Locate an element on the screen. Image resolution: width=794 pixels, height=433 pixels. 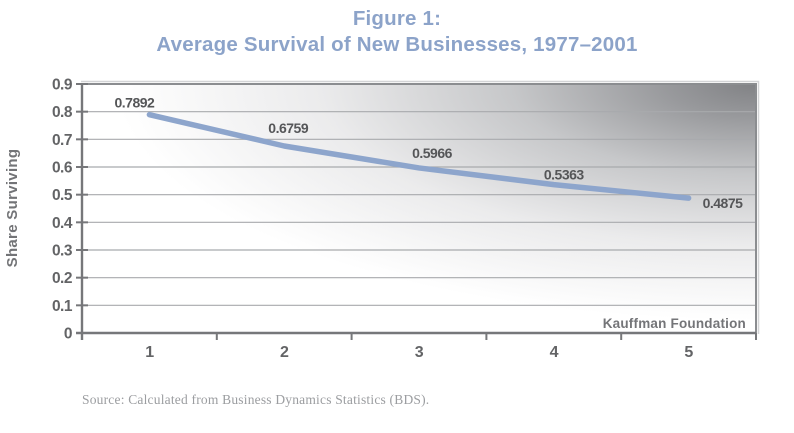
y-tick-label: 0.3 is located at coordinates (62, 251).